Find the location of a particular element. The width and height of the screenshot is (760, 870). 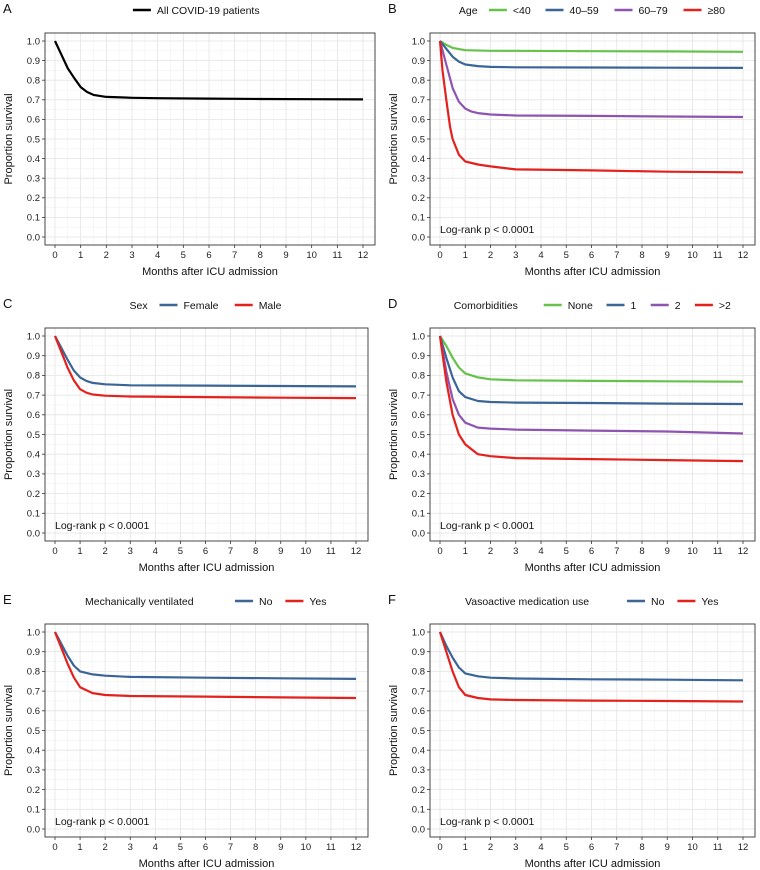

panel-label: F is located at coordinates (392, 599).